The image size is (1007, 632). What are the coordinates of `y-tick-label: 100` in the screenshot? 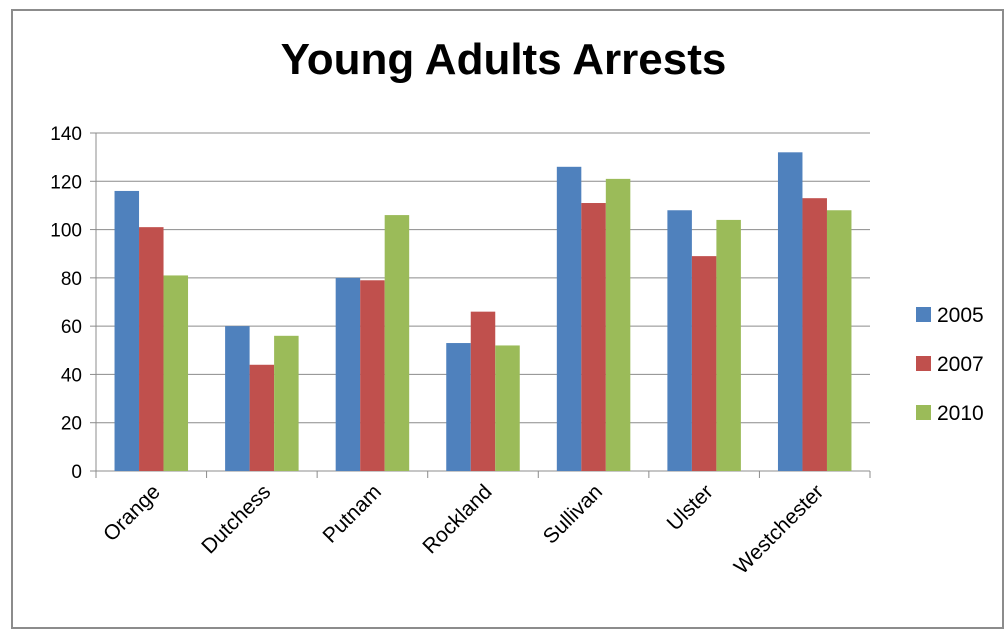 It's located at (66, 231).